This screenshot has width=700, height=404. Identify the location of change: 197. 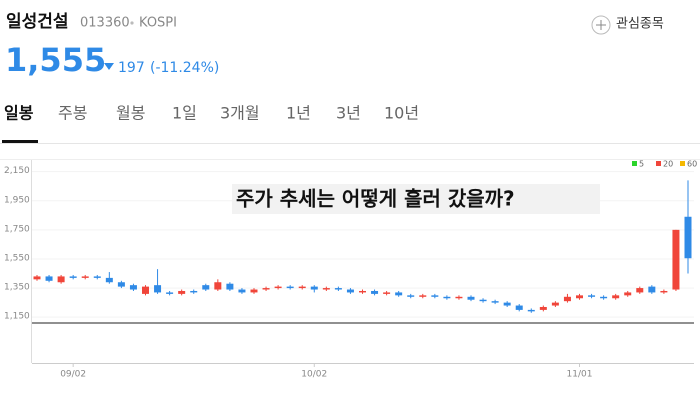
(131, 68).